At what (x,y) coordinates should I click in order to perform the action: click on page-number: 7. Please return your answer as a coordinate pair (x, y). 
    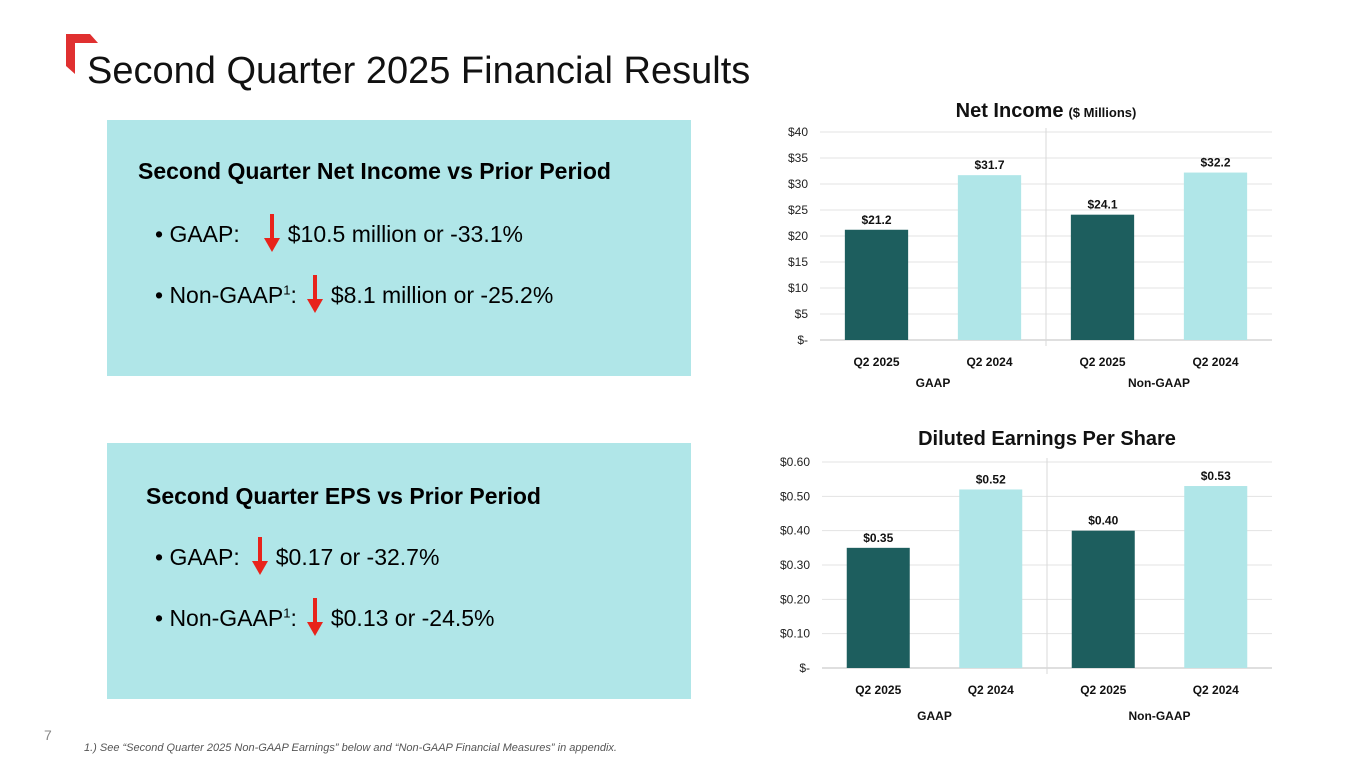
    Looking at the image, I should click on (48, 735).